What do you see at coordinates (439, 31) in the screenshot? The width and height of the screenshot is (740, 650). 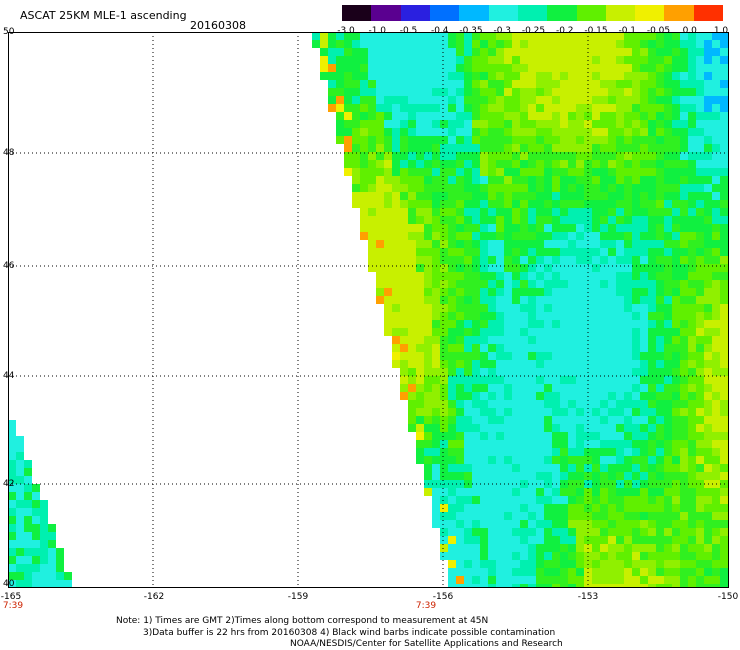 I see `color-scale-label: -0.4` at bounding box center [439, 31].